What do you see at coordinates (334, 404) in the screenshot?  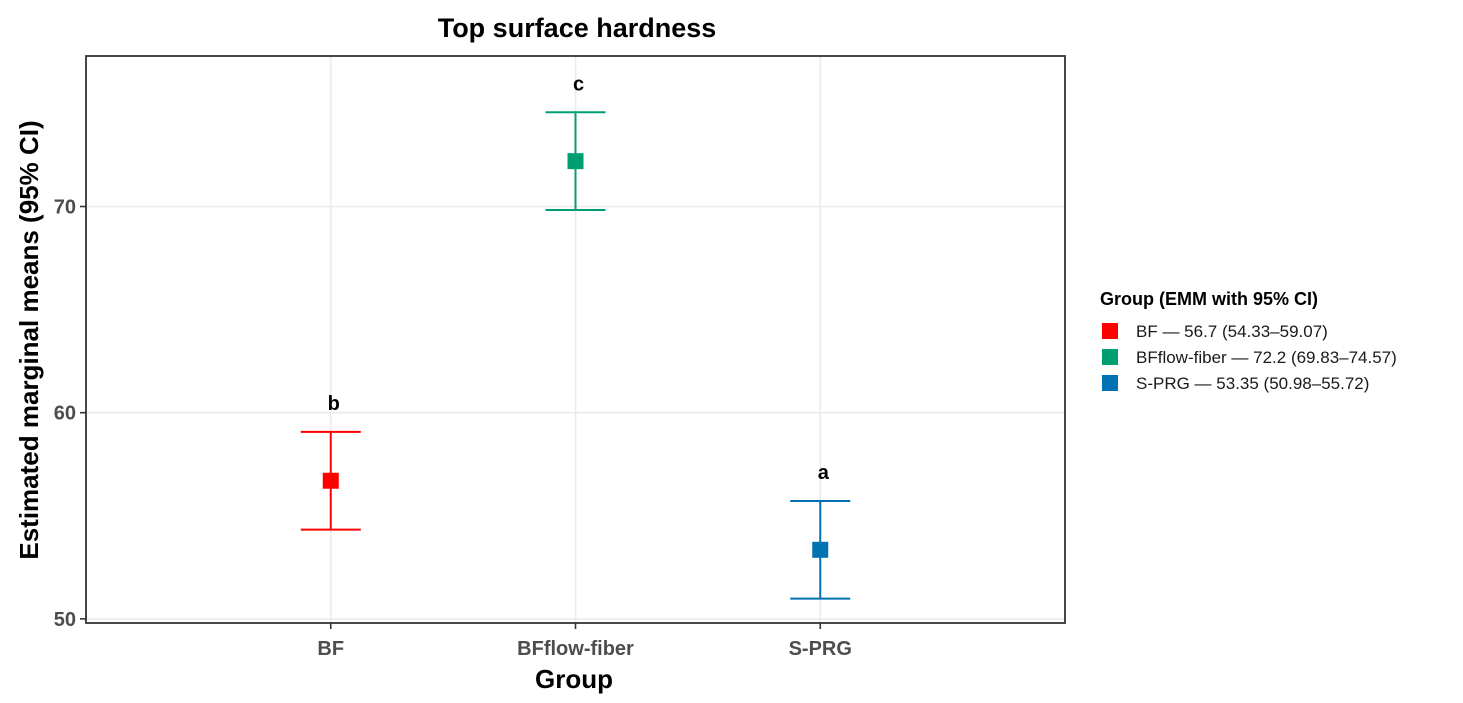 I see `significance-letter: b` at bounding box center [334, 404].